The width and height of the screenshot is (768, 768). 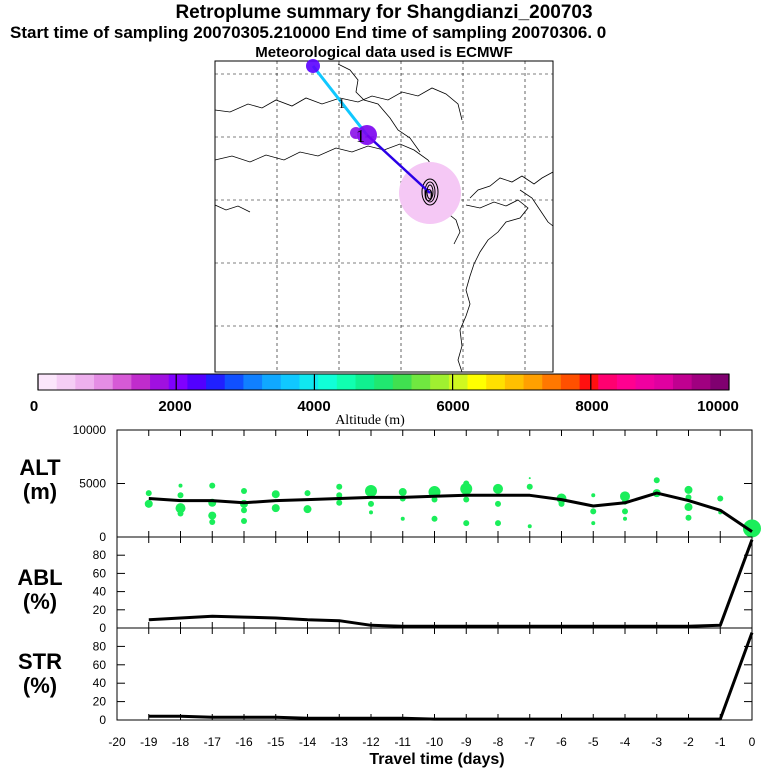 I want to click on x-tick-label: -17, so click(x=213, y=742).